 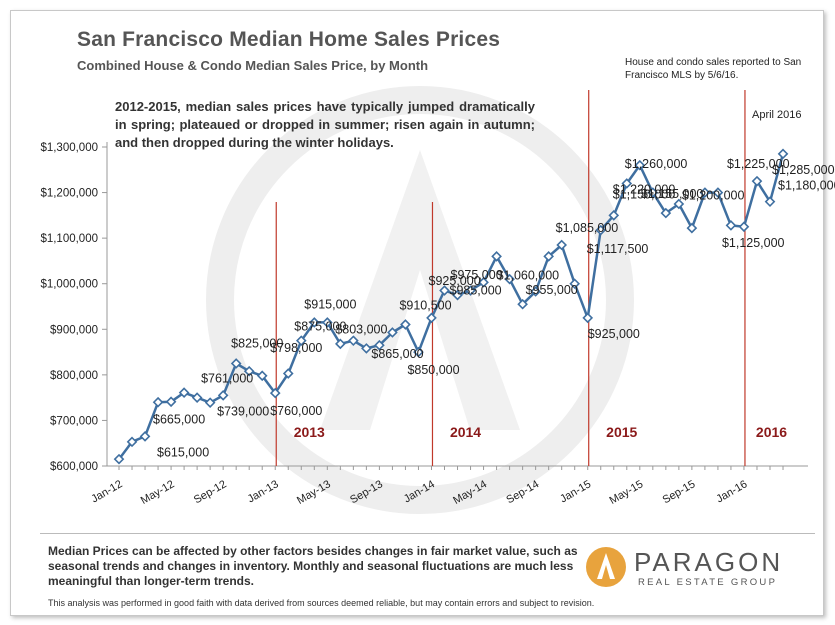 What do you see at coordinates (69, 239) in the screenshot?
I see `y-tick-label: $1,100,000` at bounding box center [69, 239].